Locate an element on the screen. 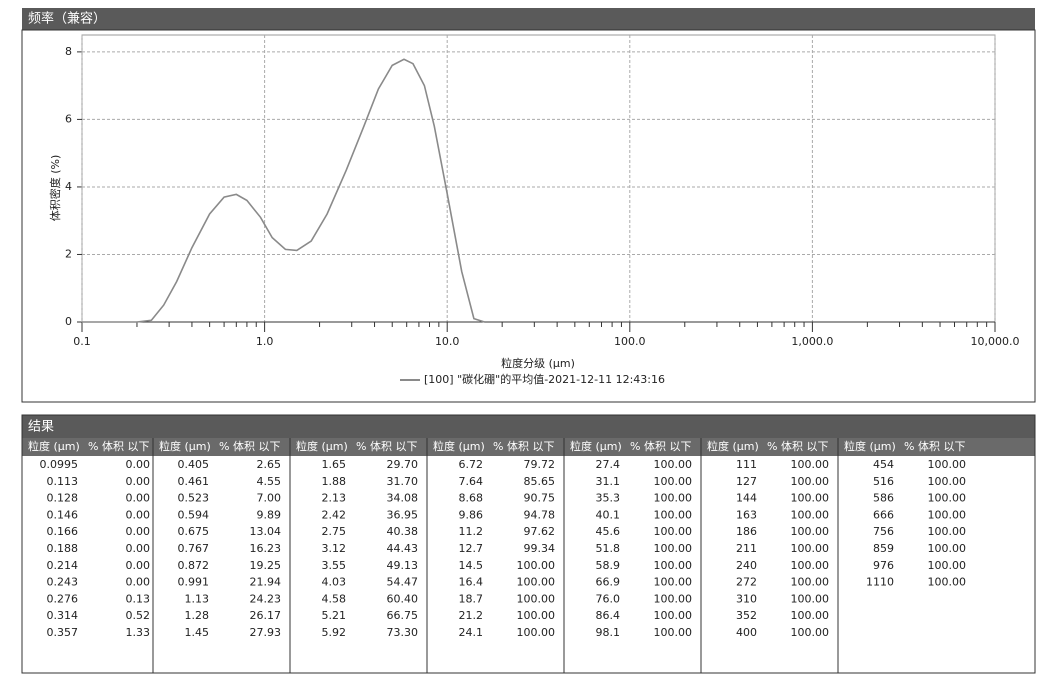  size-cell: 0.214 is located at coordinates (63, 565).